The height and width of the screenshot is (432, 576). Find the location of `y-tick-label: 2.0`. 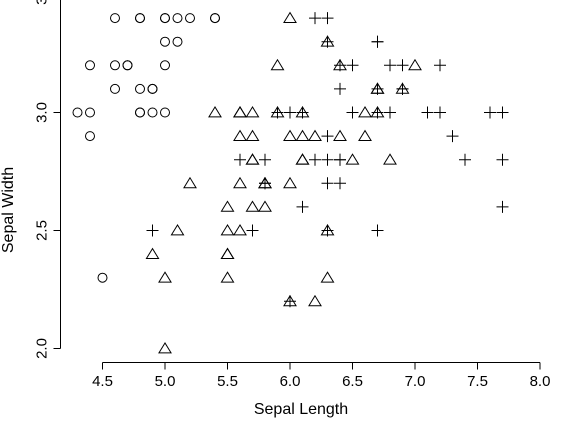

y-tick-label: 2.0 is located at coordinates (42, 348).